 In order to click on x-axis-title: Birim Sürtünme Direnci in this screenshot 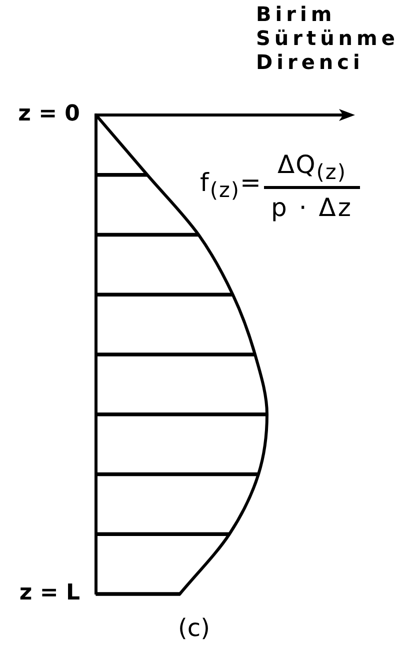, I will do `click(327, 38)`.